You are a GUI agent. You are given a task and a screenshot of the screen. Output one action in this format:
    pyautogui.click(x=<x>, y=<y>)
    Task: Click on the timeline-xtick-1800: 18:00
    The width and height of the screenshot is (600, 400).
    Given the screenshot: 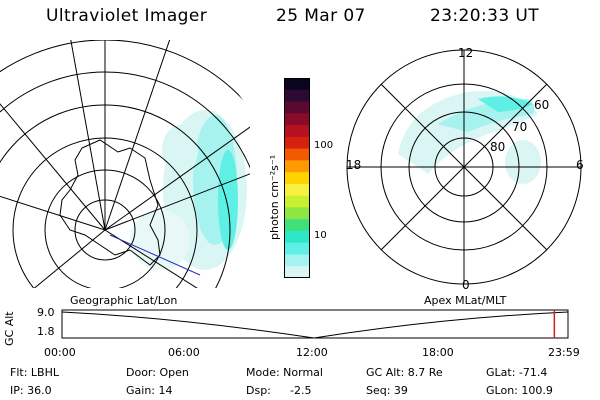 What is the action you would take?
    pyautogui.click(x=438, y=352)
    